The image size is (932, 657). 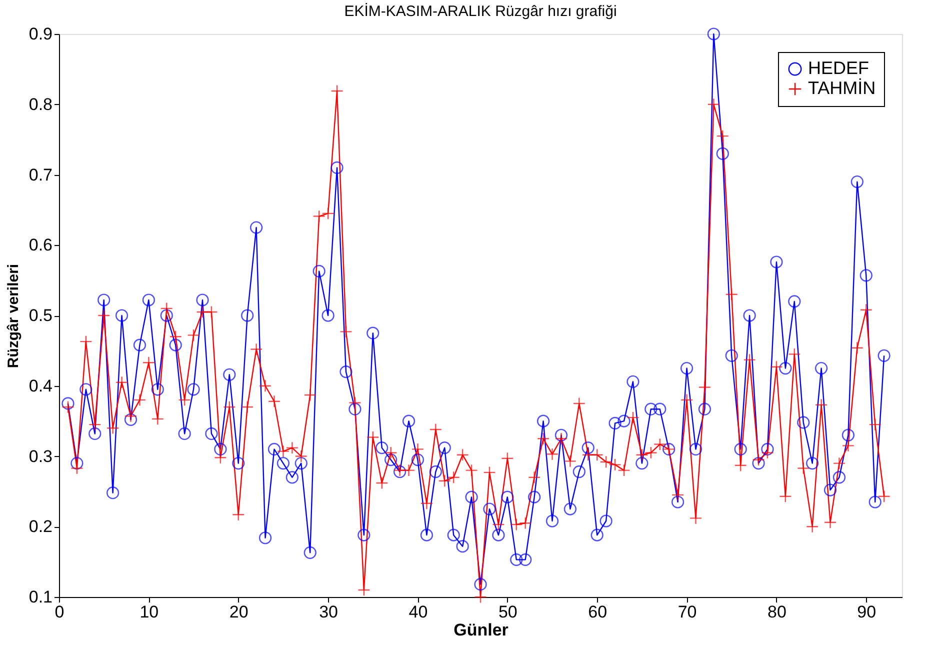 I want to click on x-tick-label: 60, so click(x=598, y=612).